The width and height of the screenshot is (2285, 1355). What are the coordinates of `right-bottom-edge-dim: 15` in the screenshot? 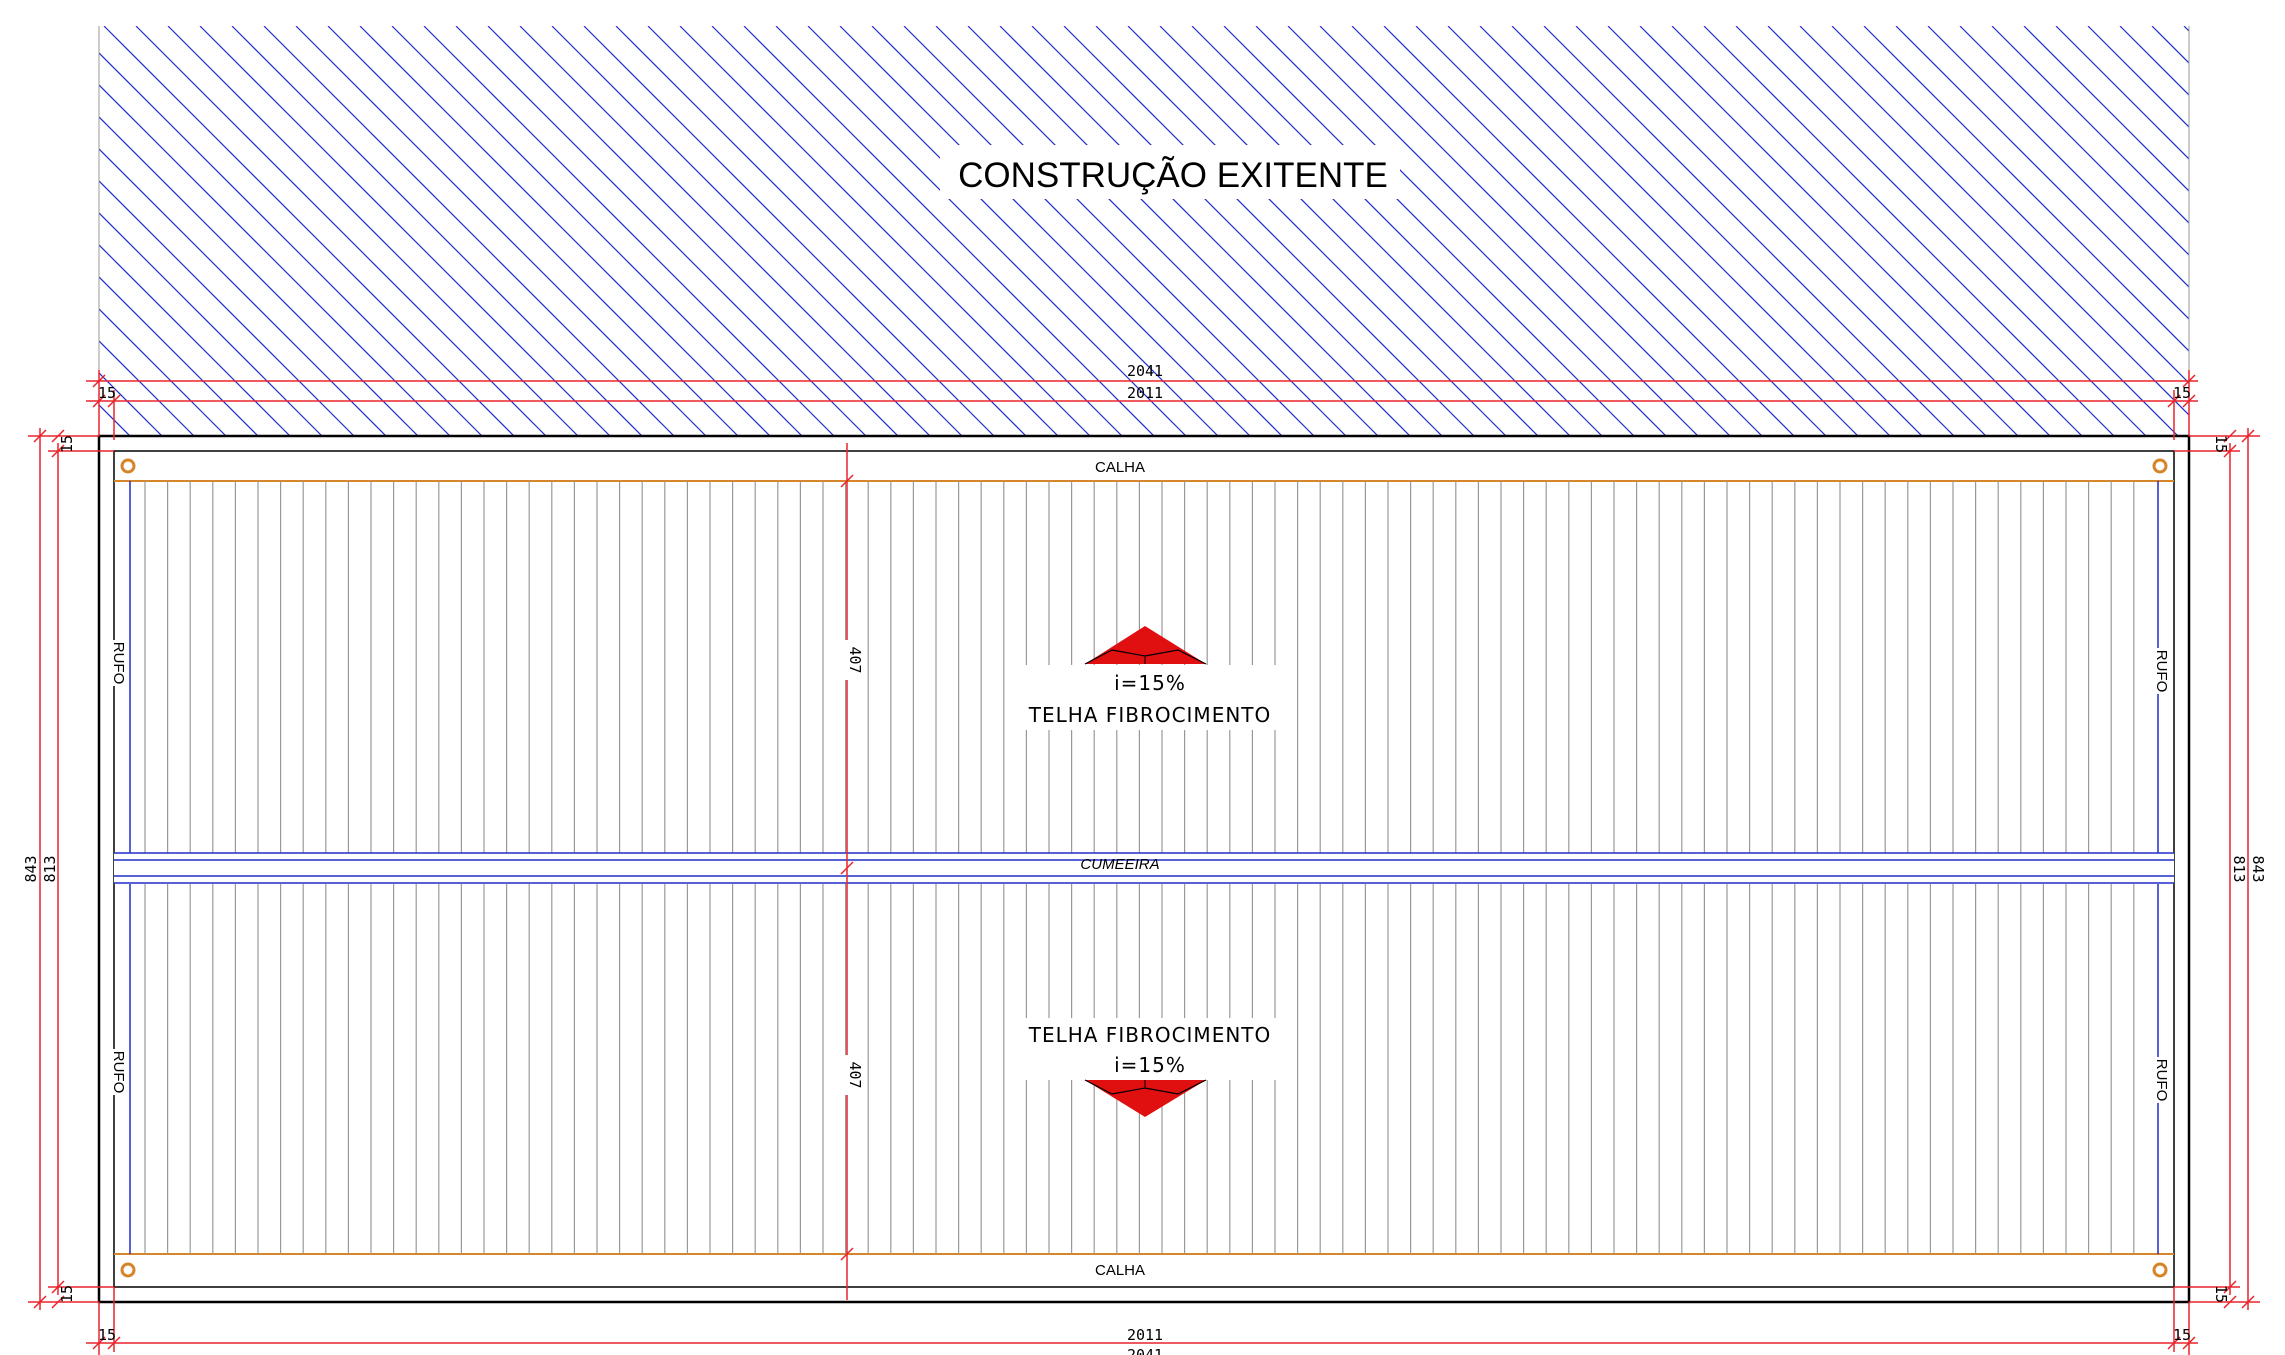 It's located at (2221, 1294).